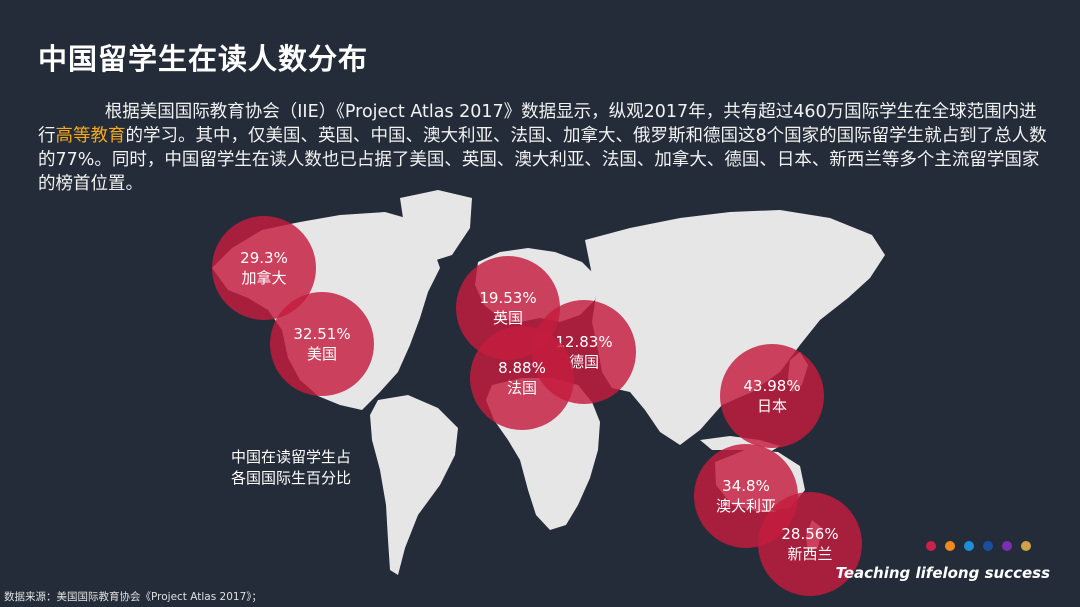  I want to click on bubble-value: 43.98%, so click(772, 386).